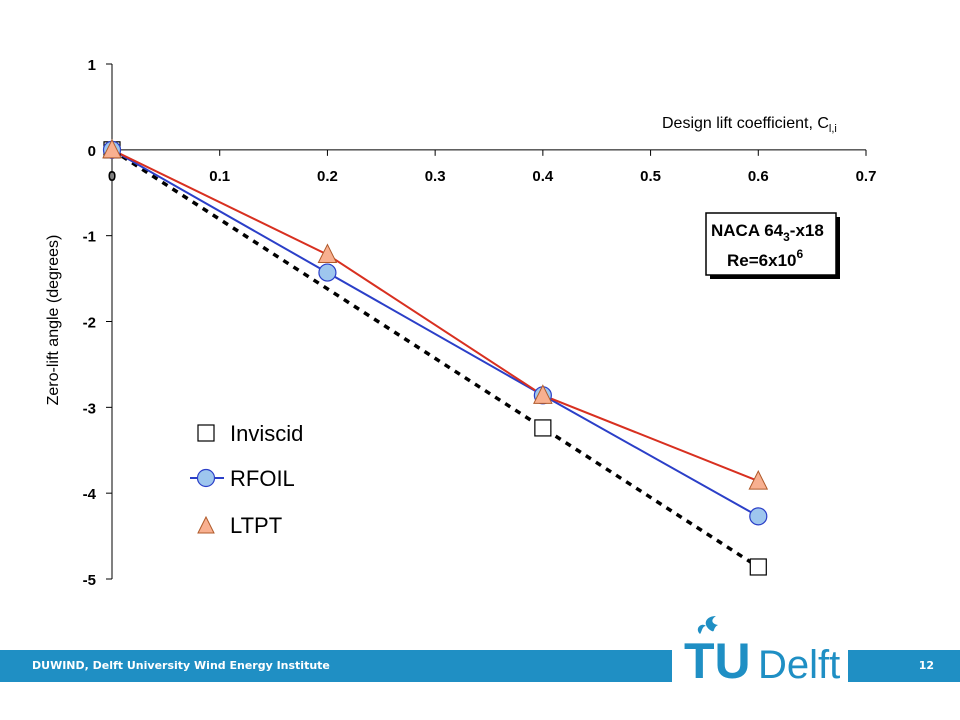 The height and width of the screenshot is (720, 960). Describe the element at coordinates (327, 176) in the screenshot. I see `x-tick-label: 0.2` at that location.